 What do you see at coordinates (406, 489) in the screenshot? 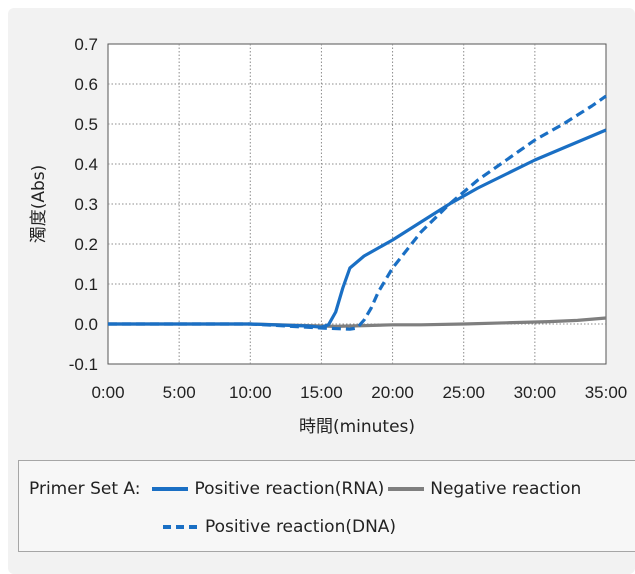
I see `legend-swatch-negative` at bounding box center [406, 489].